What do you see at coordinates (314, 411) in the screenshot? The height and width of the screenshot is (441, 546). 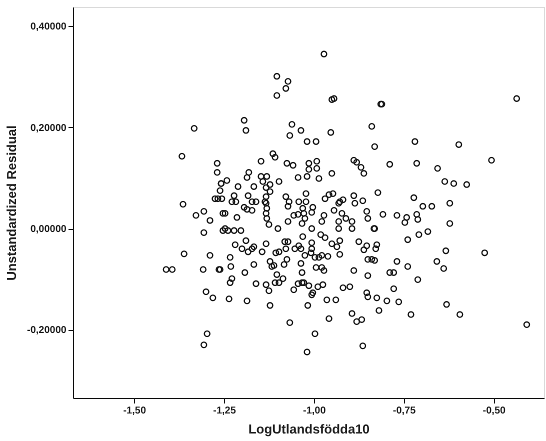 I see `x-tick-label: -1,00` at bounding box center [314, 411].